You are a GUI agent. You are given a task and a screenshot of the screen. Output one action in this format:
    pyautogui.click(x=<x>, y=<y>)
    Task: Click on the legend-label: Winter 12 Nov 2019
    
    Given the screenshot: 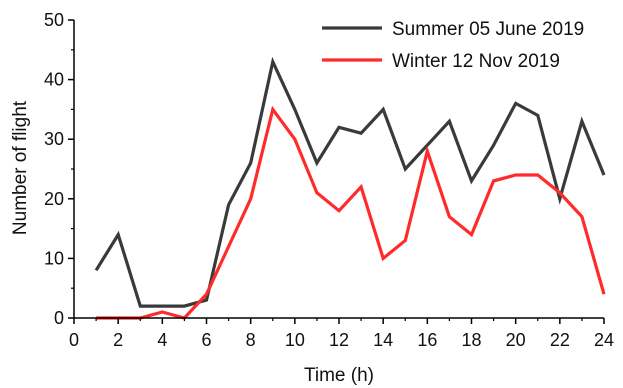 What is the action you would take?
    pyautogui.click(x=476, y=61)
    